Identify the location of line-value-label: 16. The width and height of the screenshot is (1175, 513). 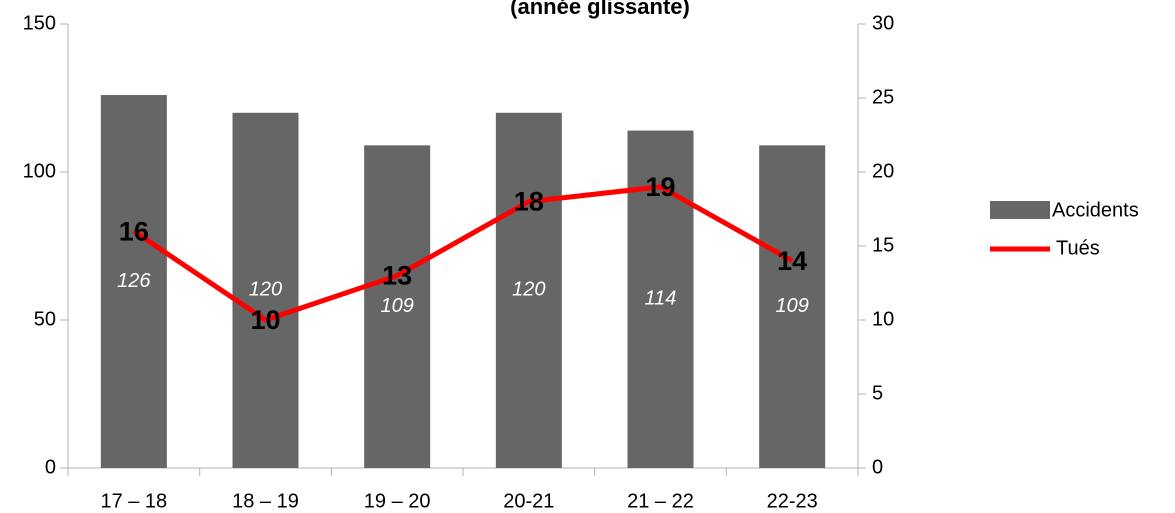
(134, 231).